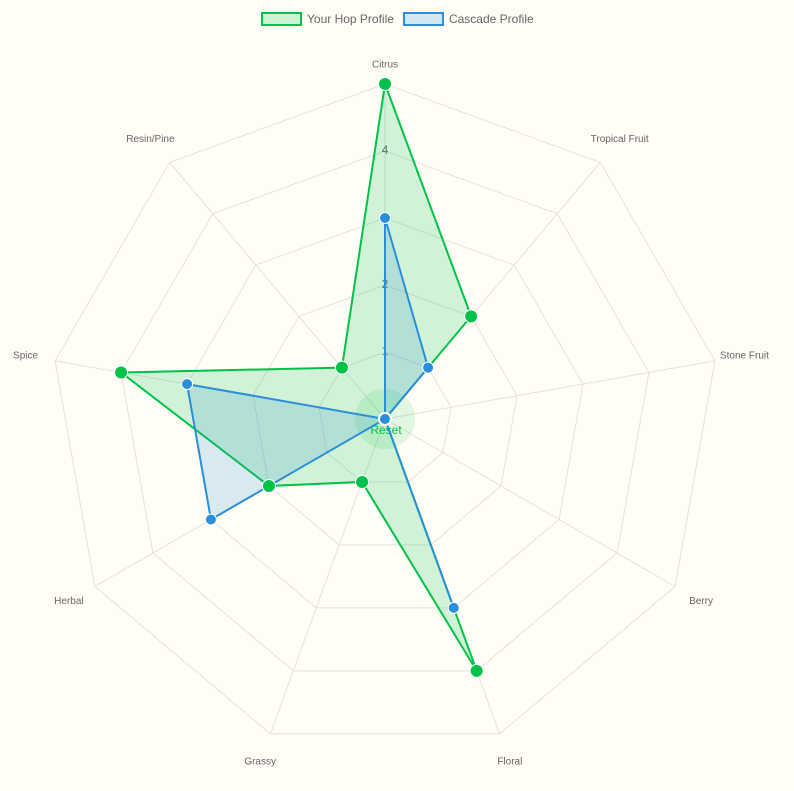  What do you see at coordinates (260, 762) in the screenshot?
I see `category-label: Grassy` at bounding box center [260, 762].